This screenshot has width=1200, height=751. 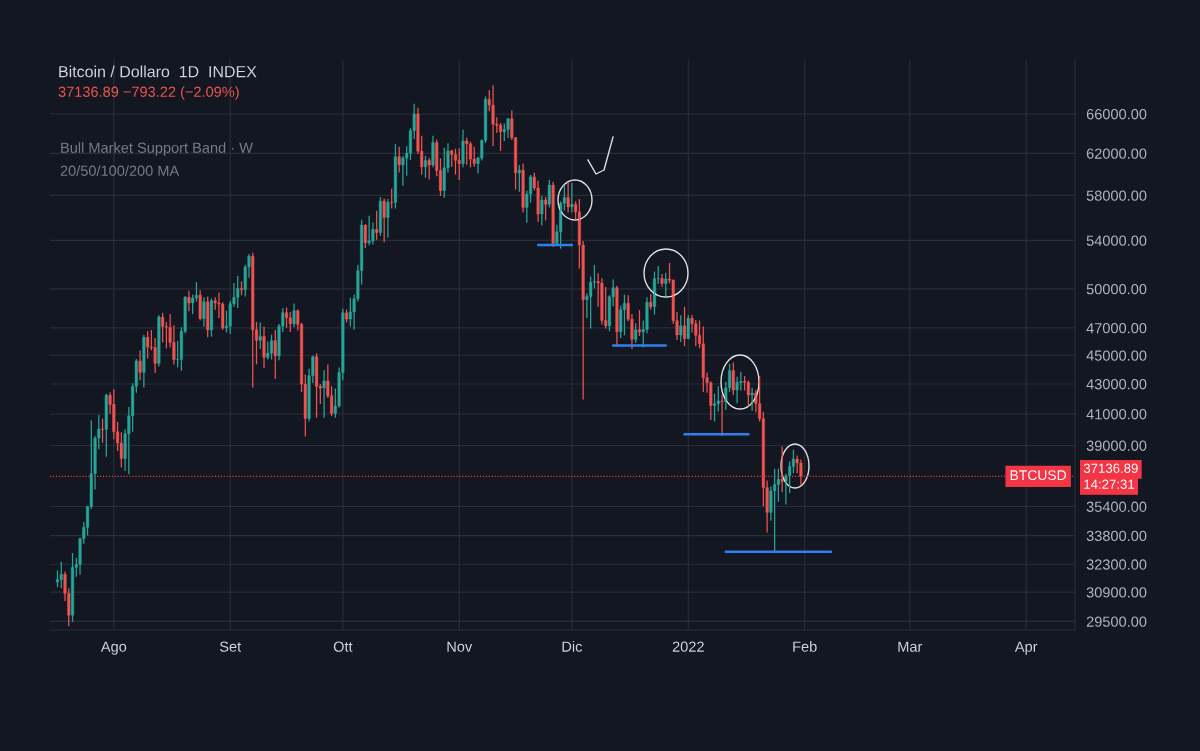 I want to click on text: 37136.89, so click(x=1110, y=468).